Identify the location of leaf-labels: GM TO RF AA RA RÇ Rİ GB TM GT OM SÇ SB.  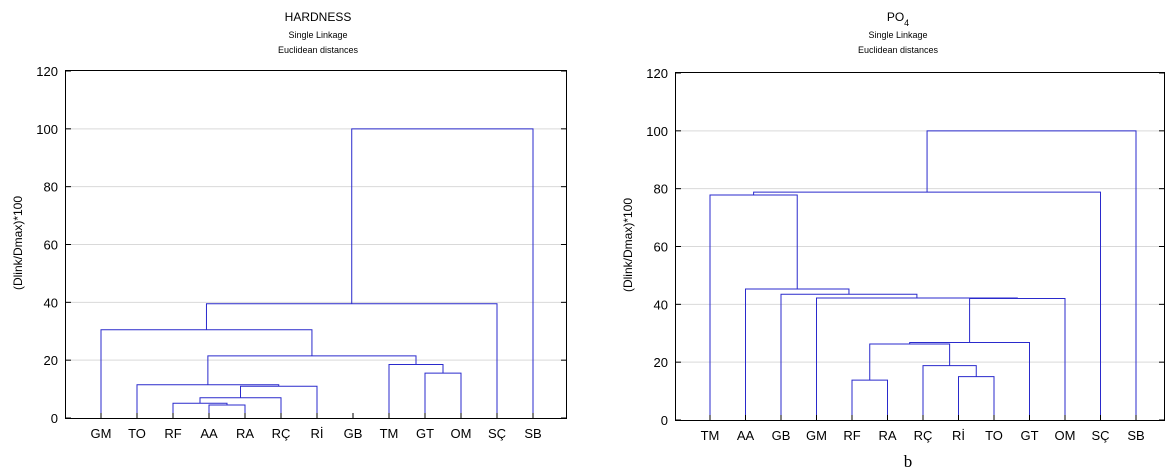
(316, 427).